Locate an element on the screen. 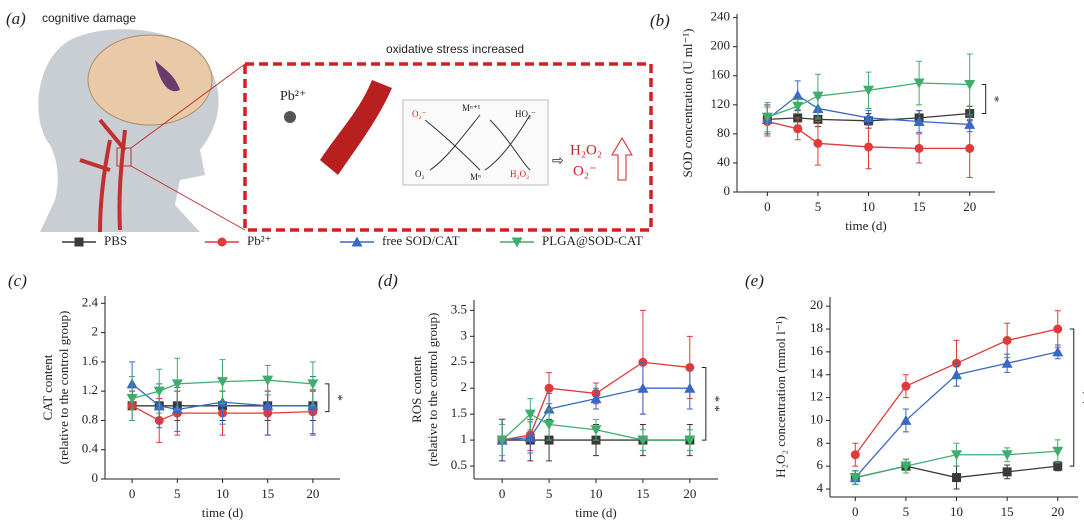 This screenshot has width=1084, height=523. y-axis-label: SOD concentration (U ml⁻¹) is located at coordinates (687, 102).